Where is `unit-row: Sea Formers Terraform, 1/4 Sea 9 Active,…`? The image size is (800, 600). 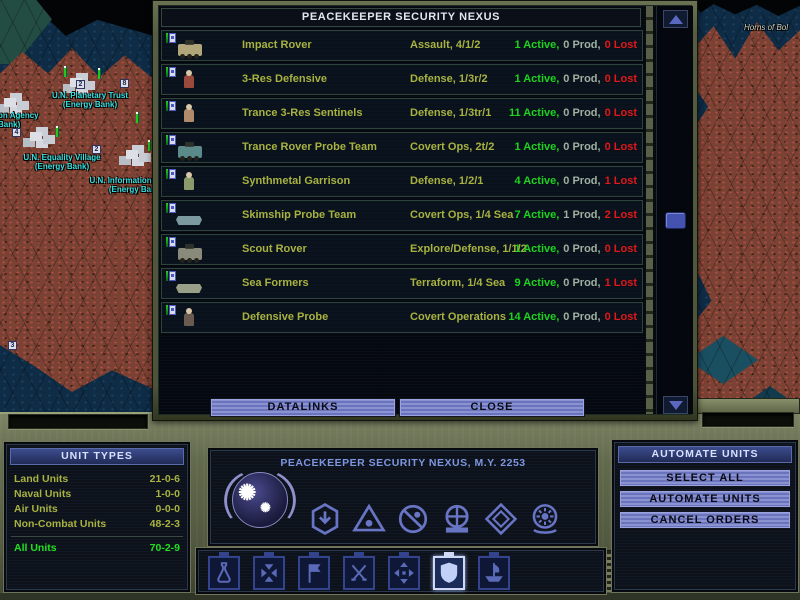
unit-row: Sea Formers Terraform, 1/4 Sea 9 Active,… is located at coordinates (402, 283).